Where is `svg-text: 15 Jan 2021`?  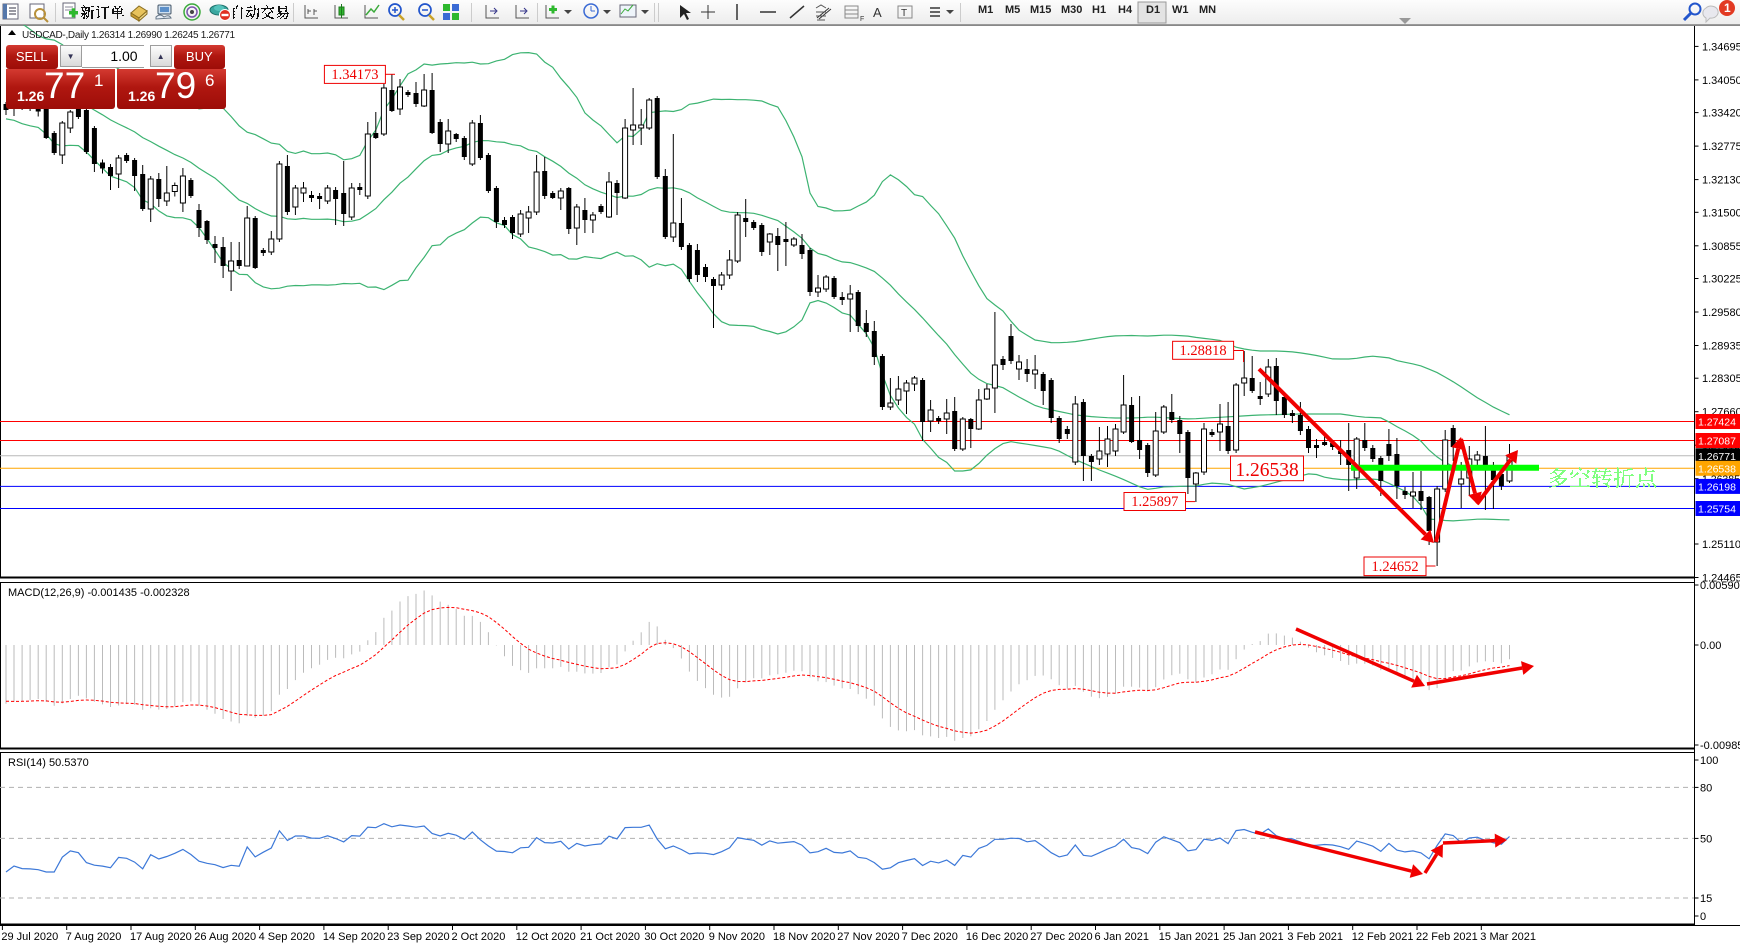 svg-text: 15 Jan 2021 is located at coordinates (1189, 937).